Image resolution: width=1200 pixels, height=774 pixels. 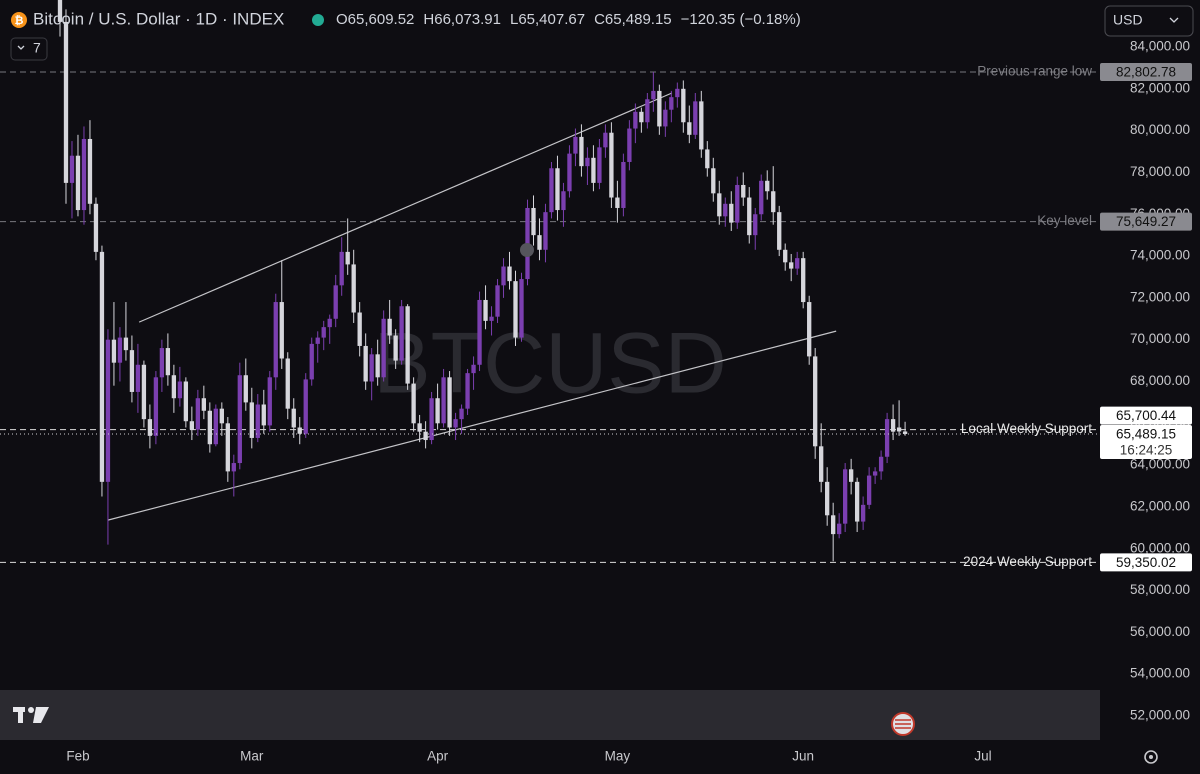 I want to click on chevron, so click(x=21, y=47).